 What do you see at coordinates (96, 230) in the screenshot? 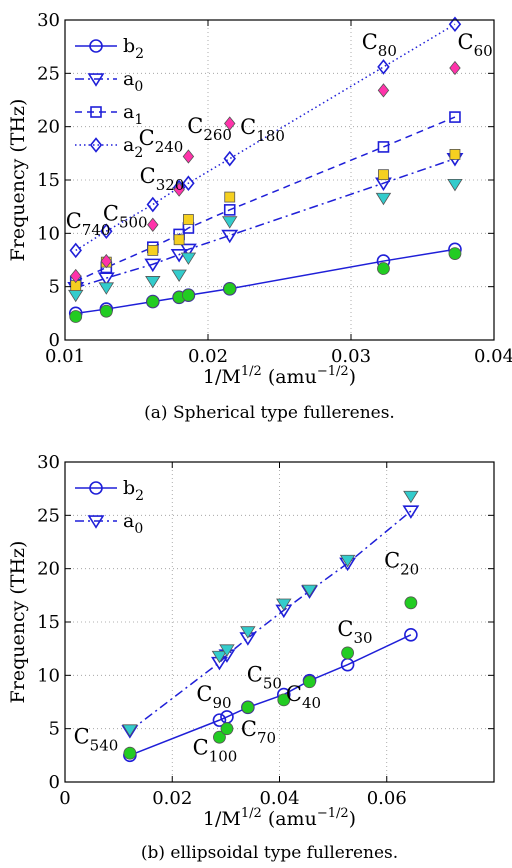
I see `annotation-sub: 740` at bounding box center [96, 230].